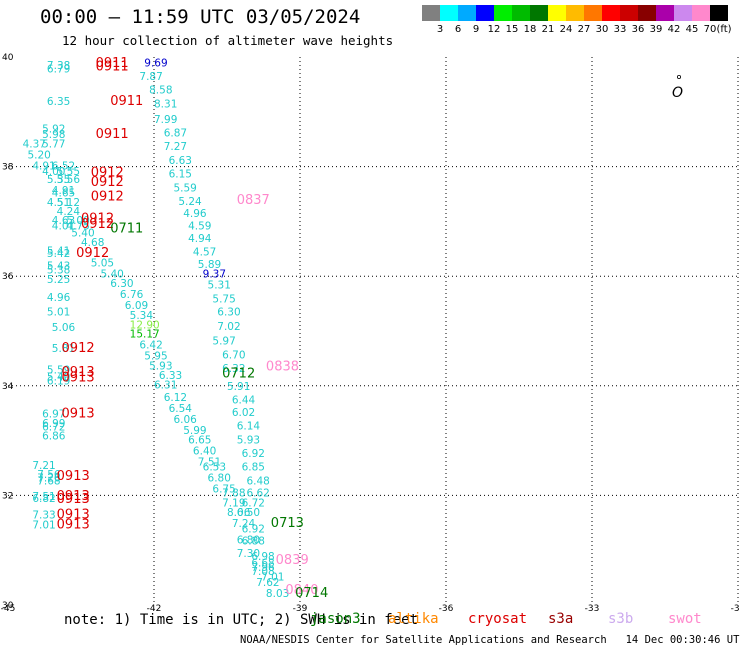 This screenshot has height=650, width=740. Describe the element at coordinates (494, 29) in the screenshot. I see `scale-tick-label: 12` at that location.